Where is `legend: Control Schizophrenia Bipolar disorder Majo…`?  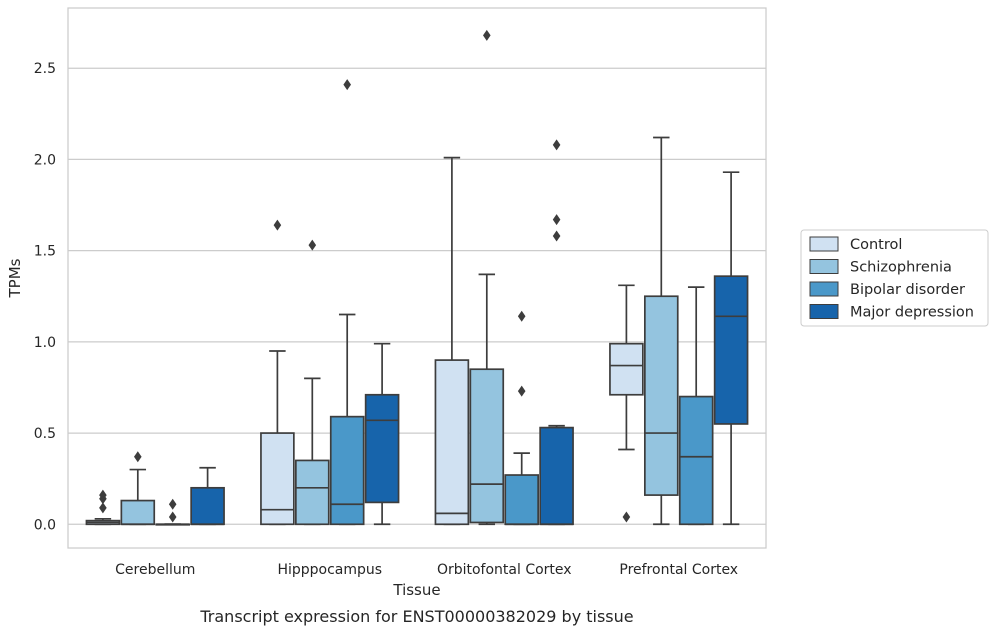
legend: Control Schizophrenia Bipolar disorder Majo… is located at coordinates (894, 278).